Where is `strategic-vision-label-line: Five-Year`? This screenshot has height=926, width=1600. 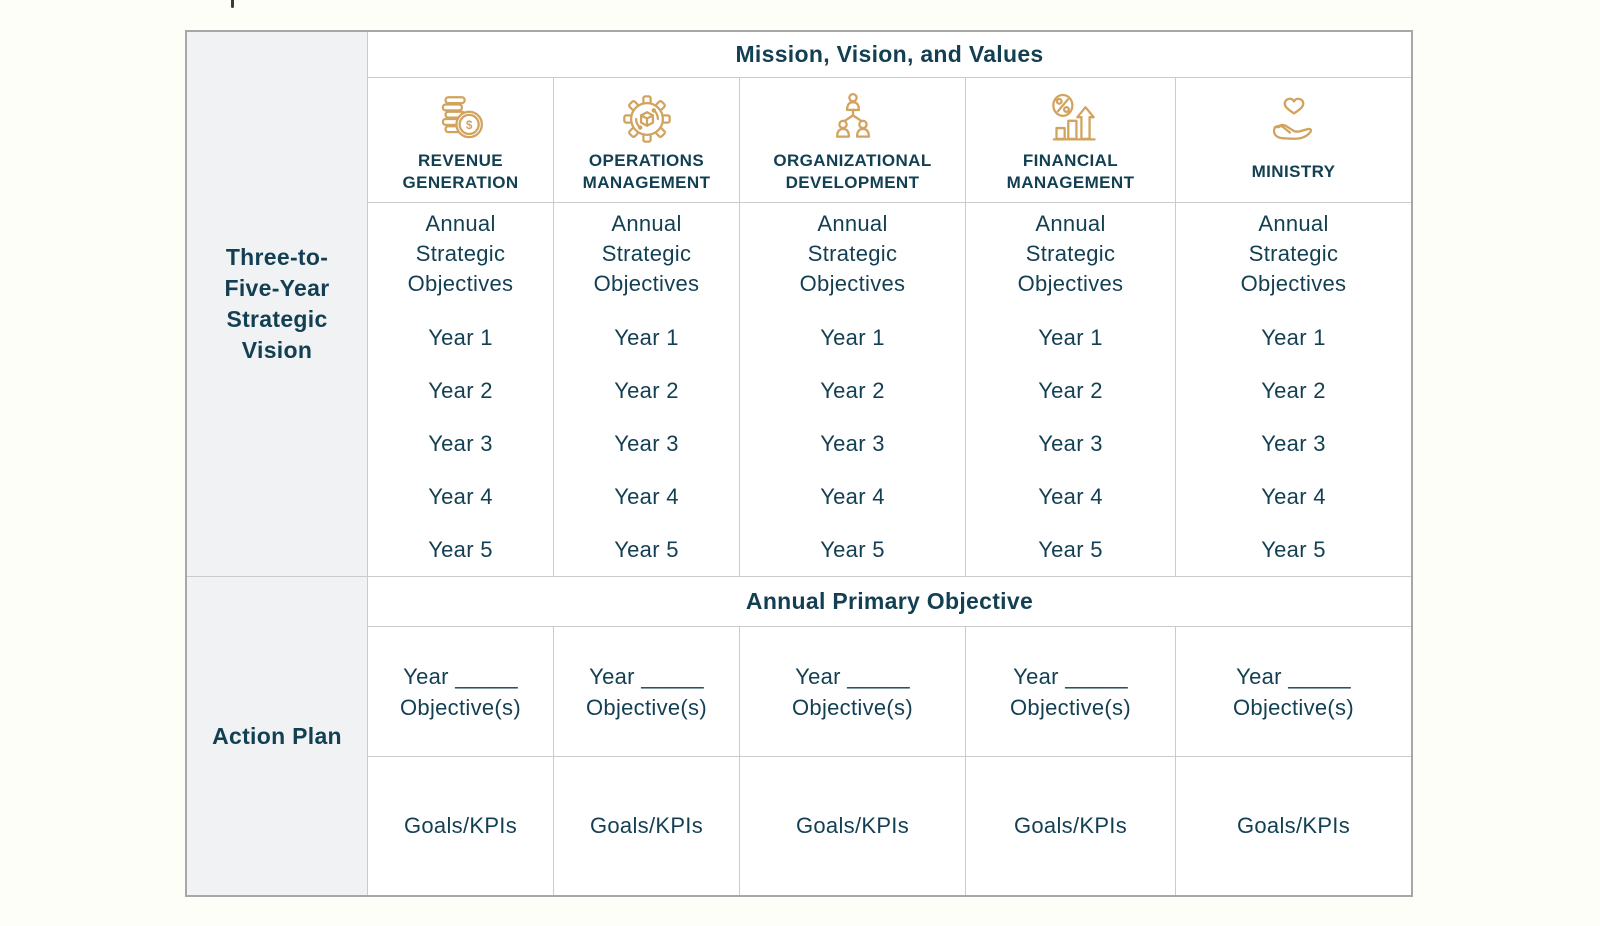
strategic-vision-label-line: Five-Year is located at coordinates (277, 288).